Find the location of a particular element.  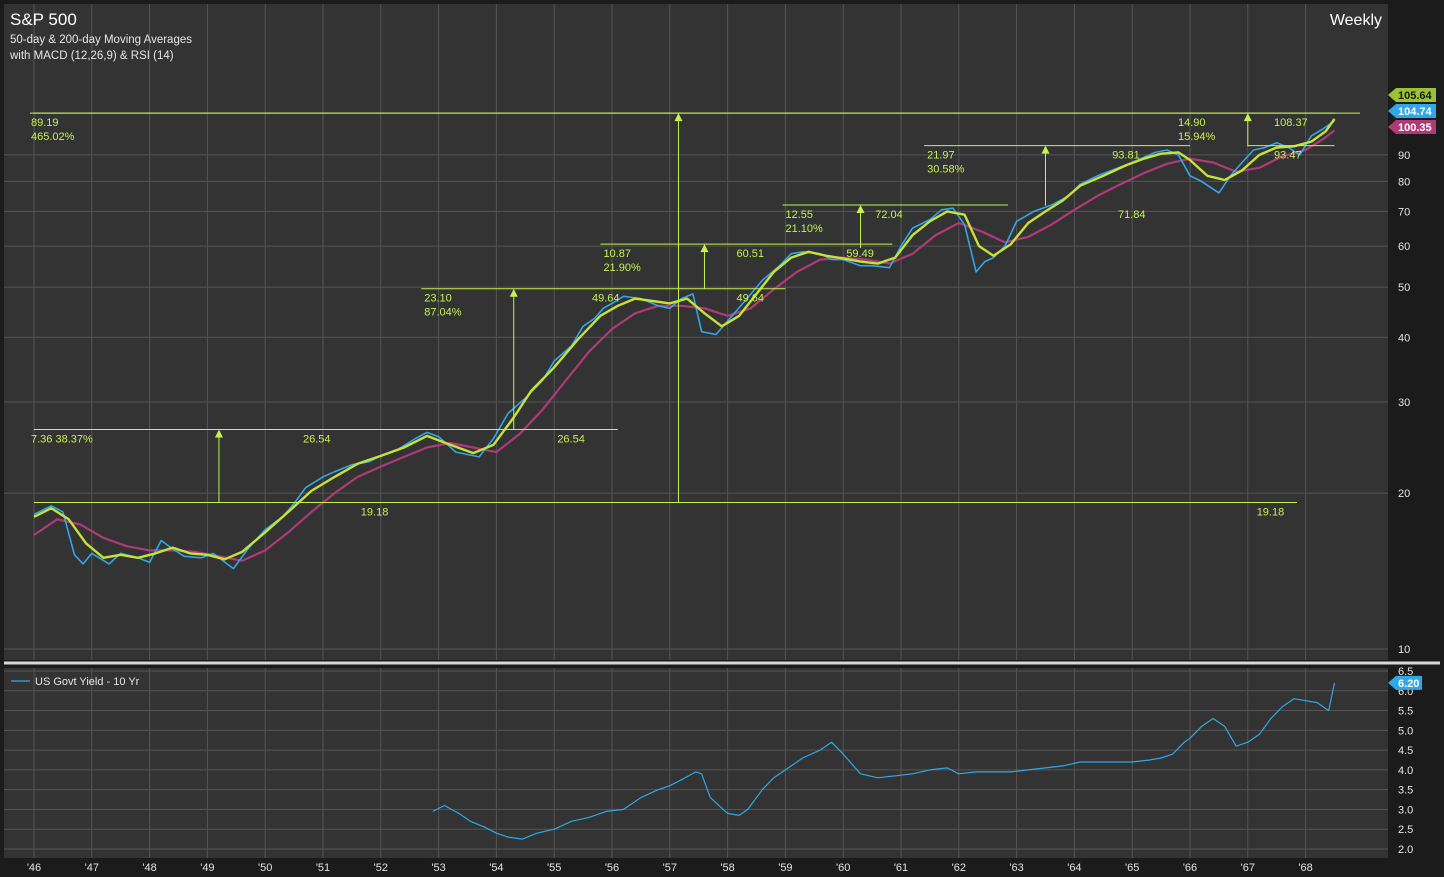

gain-label: 14.90 is located at coordinates (1192, 123).